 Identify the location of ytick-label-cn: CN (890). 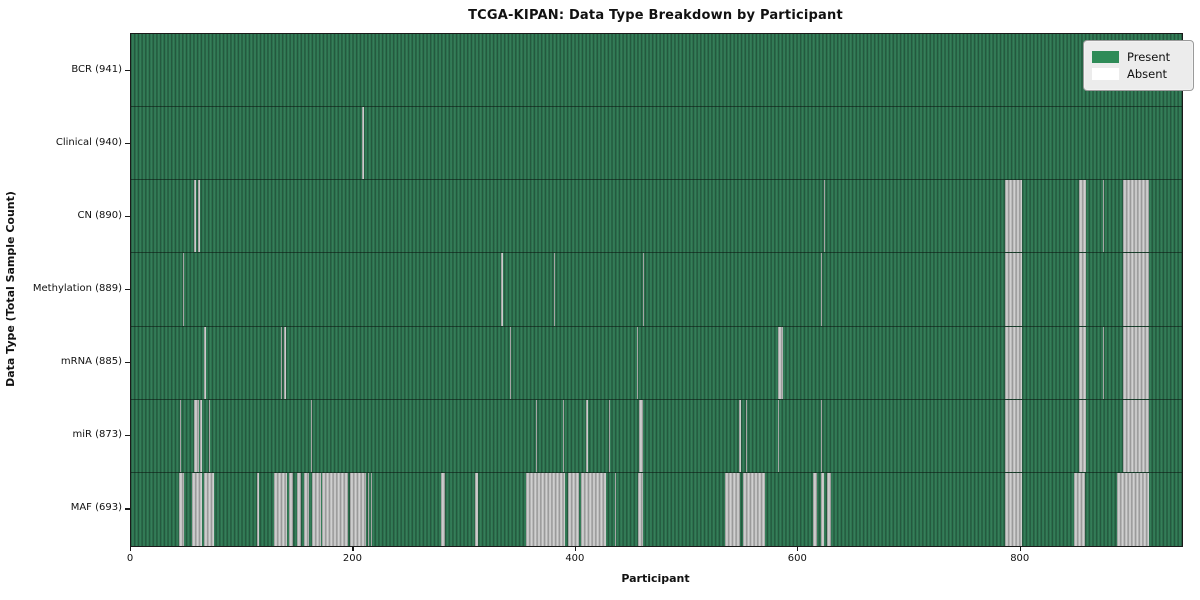
(99, 215).